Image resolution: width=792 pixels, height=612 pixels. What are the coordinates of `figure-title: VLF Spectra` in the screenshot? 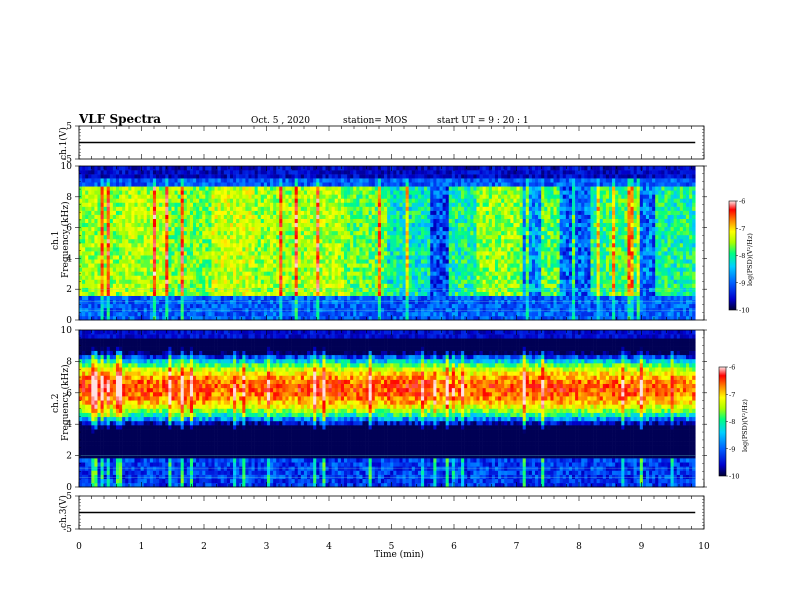 It's located at (119, 119).